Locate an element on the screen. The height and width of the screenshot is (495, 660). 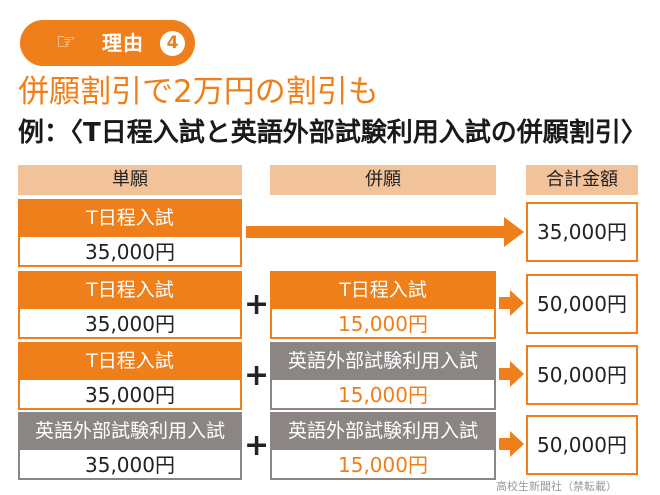
badge-label: 理由 is located at coordinates (123, 43).